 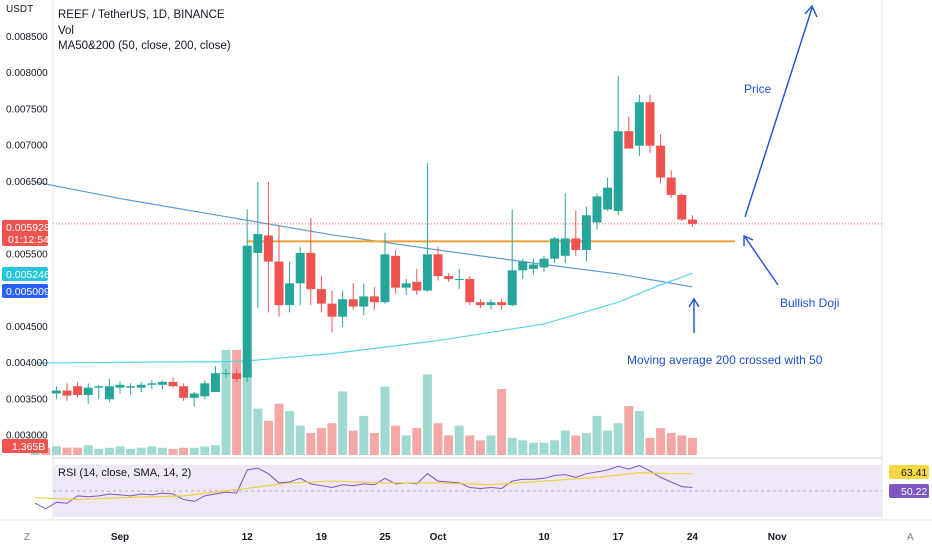 I want to click on ma50-badge: 0.005246, so click(x=26, y=274).